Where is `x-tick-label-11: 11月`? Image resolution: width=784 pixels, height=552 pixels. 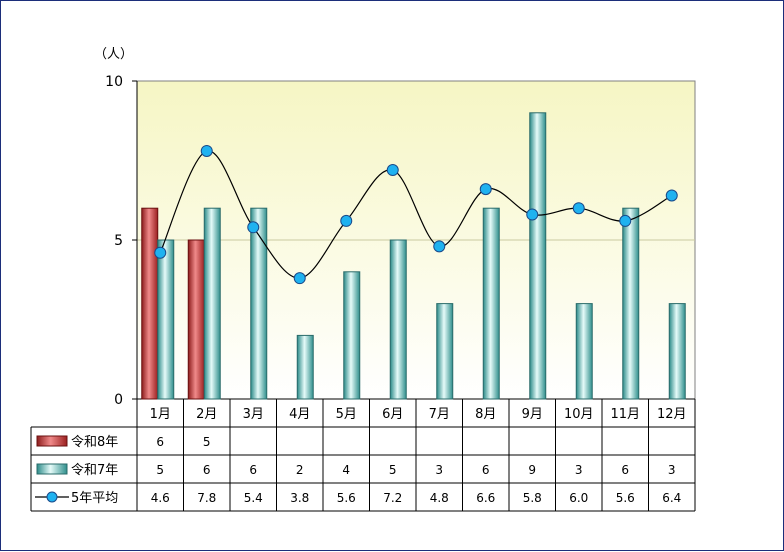
x-tick-label-11: 11月 is located at coordinates (625, 414).